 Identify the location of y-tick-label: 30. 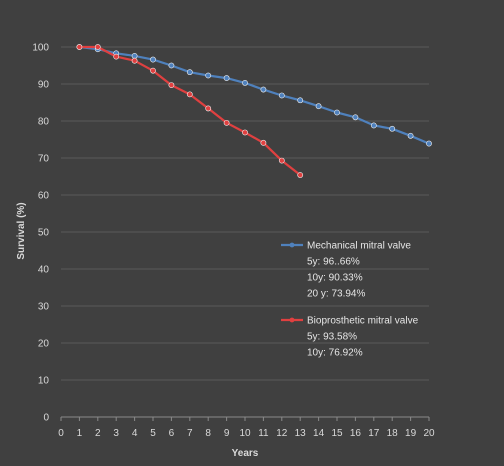
(44, 307).